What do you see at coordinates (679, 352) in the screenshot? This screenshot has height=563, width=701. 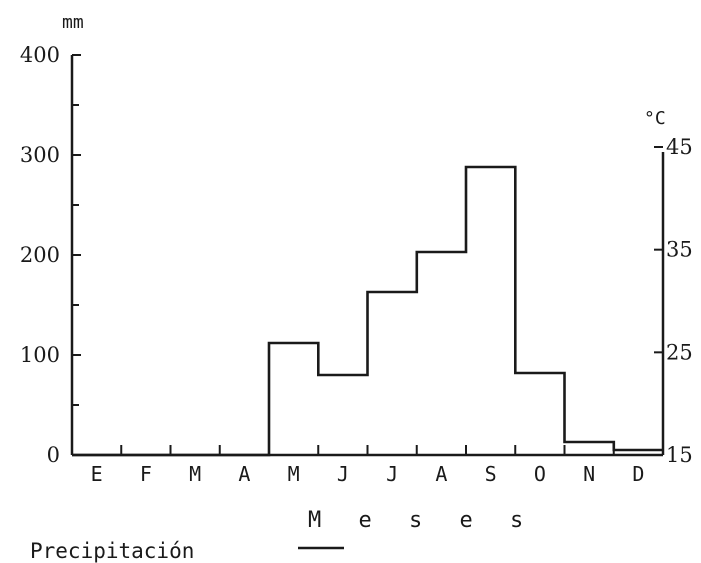 I see `right-tick-label: 25` at bounding box center [679, 352].